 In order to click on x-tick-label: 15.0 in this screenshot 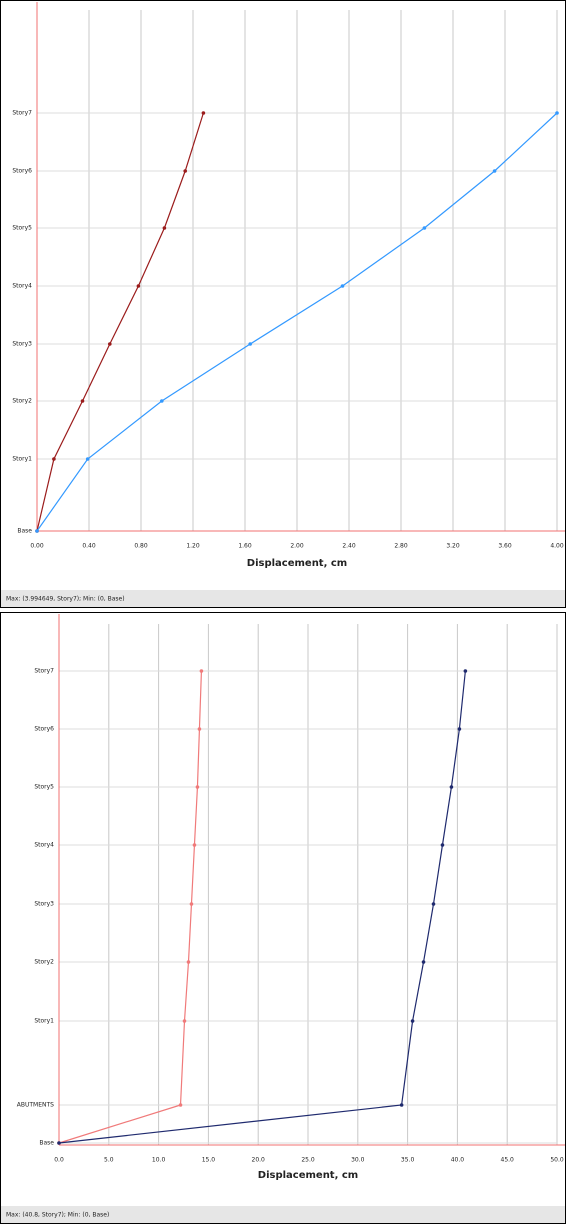, I will do `click(209, 1160)`.